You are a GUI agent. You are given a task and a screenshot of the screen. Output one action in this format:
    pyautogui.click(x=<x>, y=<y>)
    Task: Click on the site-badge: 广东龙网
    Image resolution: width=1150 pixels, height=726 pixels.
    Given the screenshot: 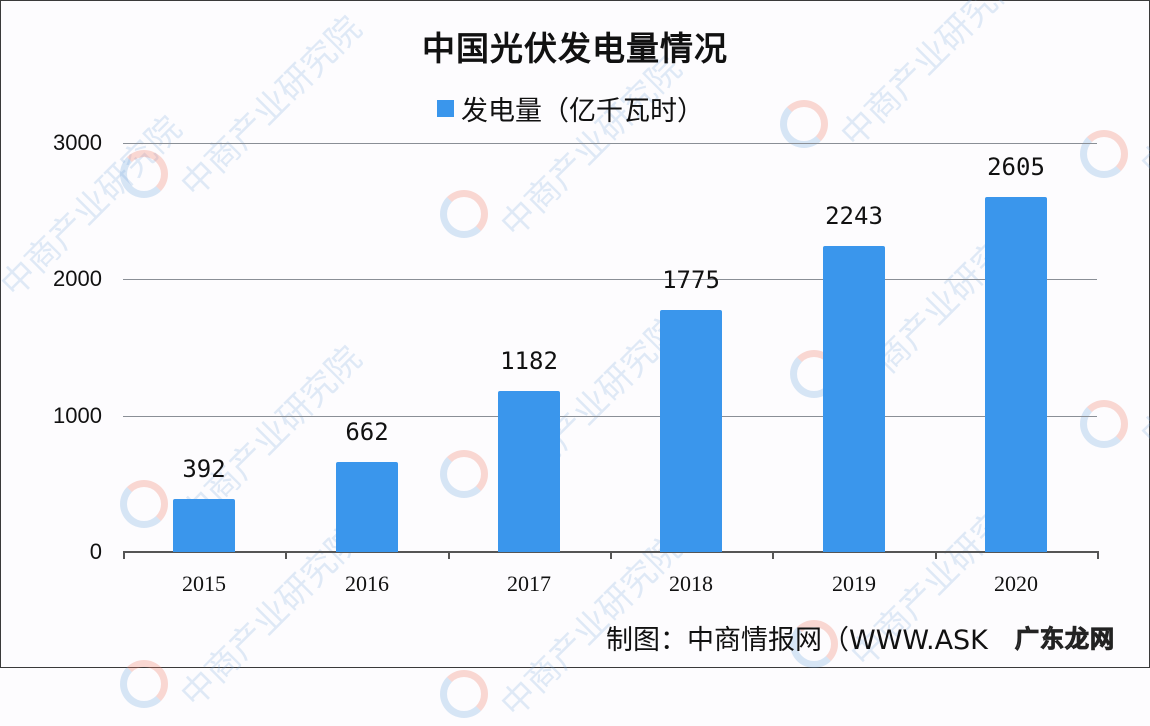 What is the action you would take?
    pyautogui.click(x=1065, y=639)
    